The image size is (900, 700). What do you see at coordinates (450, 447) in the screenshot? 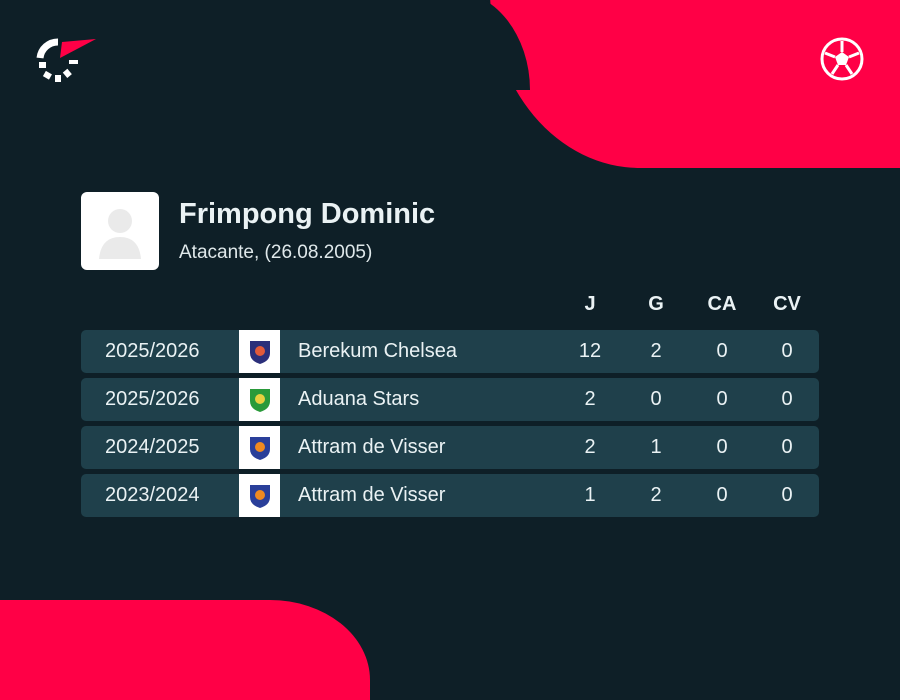
I see `table-row: 2024/2025 Attram de Visser 2 1 0 0` at bounding box center [450, 447].